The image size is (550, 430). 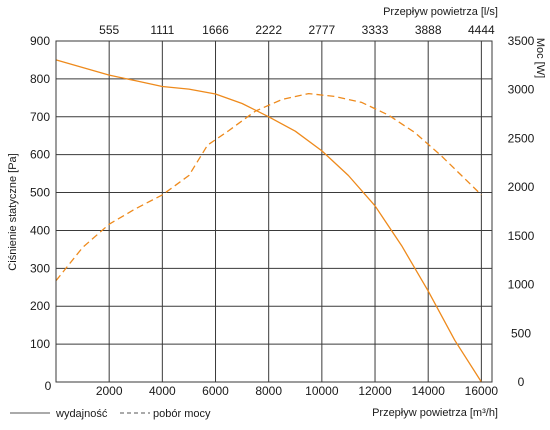 I want to click on x2-tick-label: 1111, so click(x=162, y=30).